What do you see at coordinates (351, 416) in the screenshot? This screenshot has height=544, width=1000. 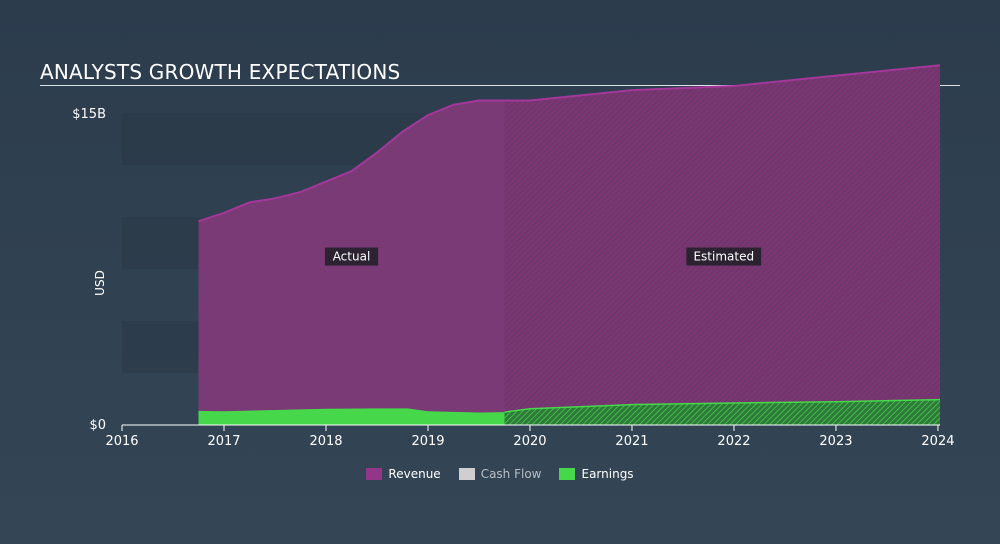 I see `earnings-area-actual` at bounding box center [351, 416].